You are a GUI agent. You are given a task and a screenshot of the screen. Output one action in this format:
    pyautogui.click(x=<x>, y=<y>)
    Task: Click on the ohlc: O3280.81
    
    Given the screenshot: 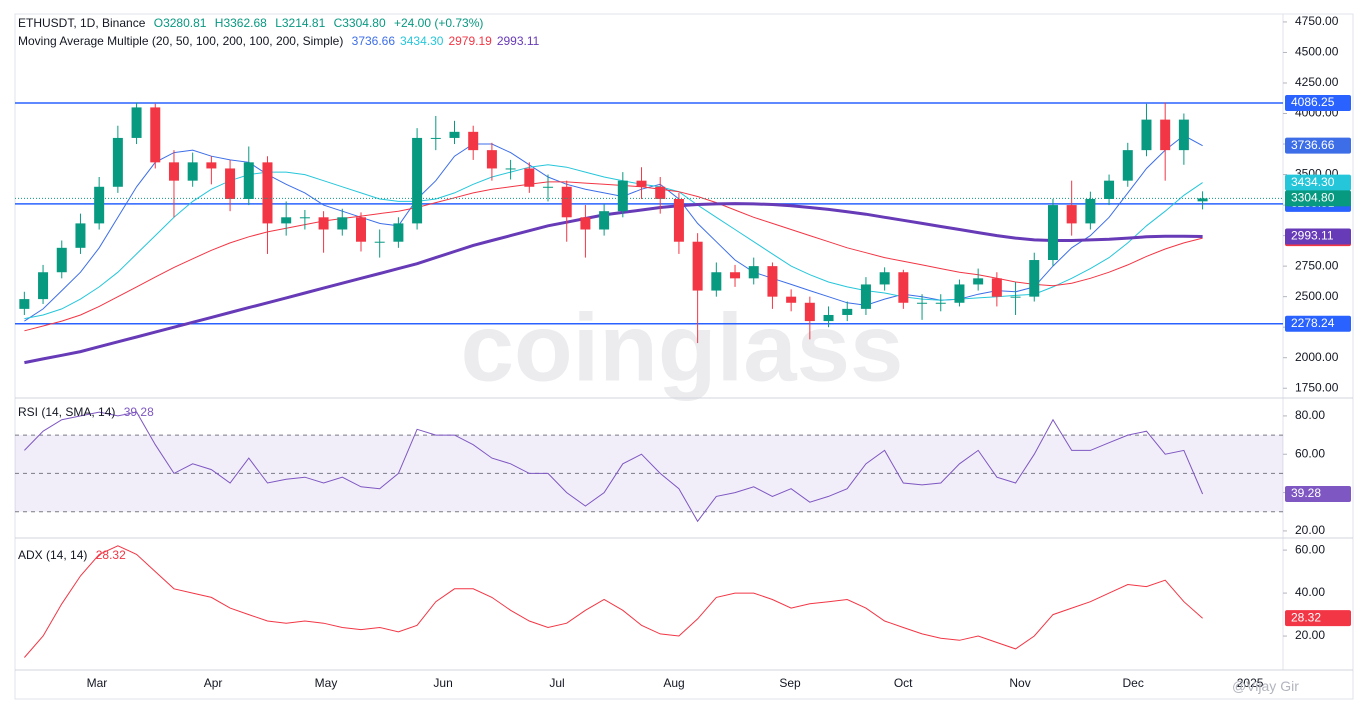 What is the action you would take?
    pyautogui.click(x=180, y=23)
    